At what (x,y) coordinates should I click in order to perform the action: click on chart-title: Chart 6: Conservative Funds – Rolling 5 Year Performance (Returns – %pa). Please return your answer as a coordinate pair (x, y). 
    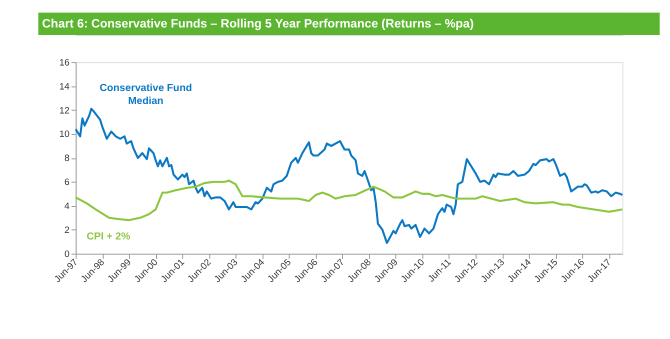
    Looking at the image, I should click on (258, 23).